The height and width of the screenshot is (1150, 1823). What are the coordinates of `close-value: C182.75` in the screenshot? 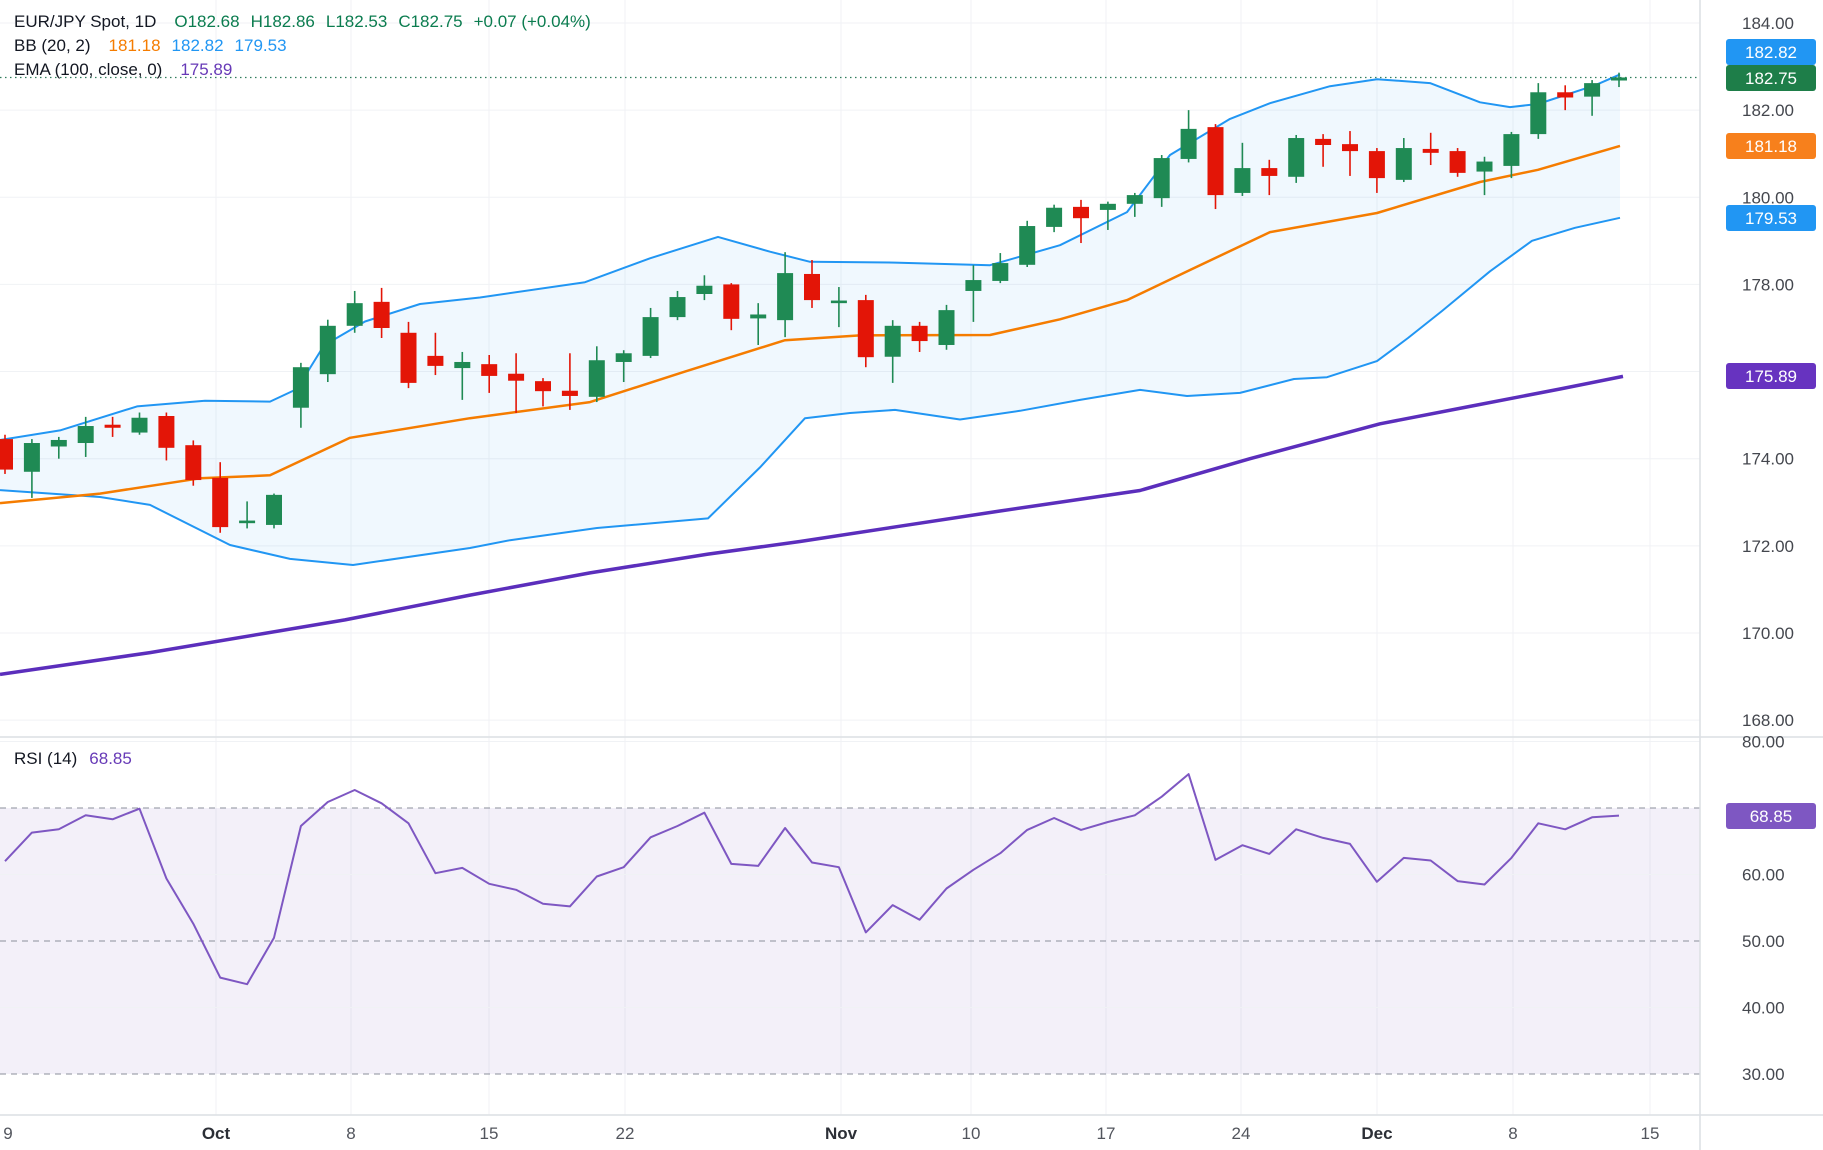 It's located at (430, 21).